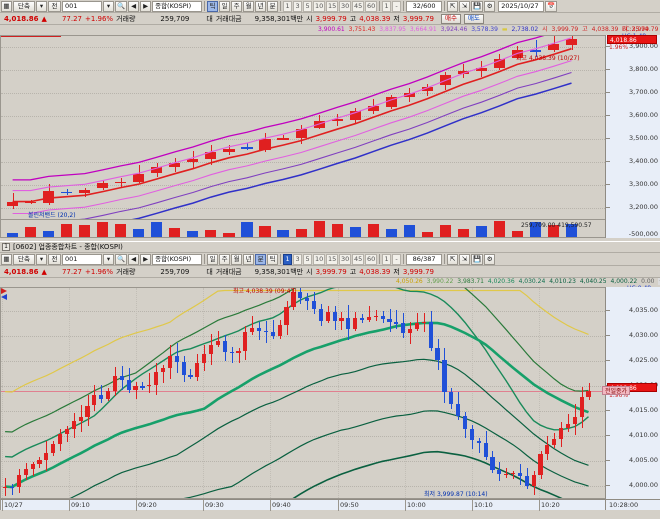 The height and width of the screenshot is (519, 660). What do you see at coordinates (213, 259) in the screenshot?
I see `unit-day-button-lower: 일` at bounding box center [213, 259].